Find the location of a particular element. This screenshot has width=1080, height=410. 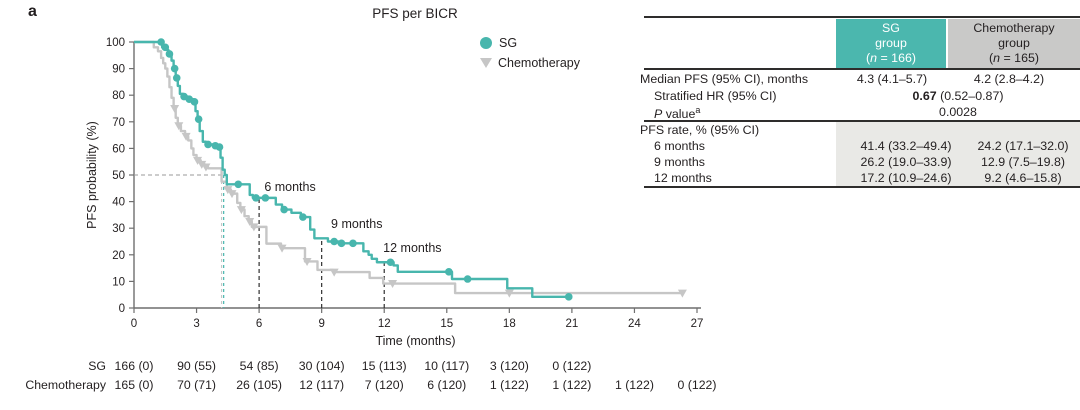

risk-cell: 165 (0) is located at coordinates (134, 385).